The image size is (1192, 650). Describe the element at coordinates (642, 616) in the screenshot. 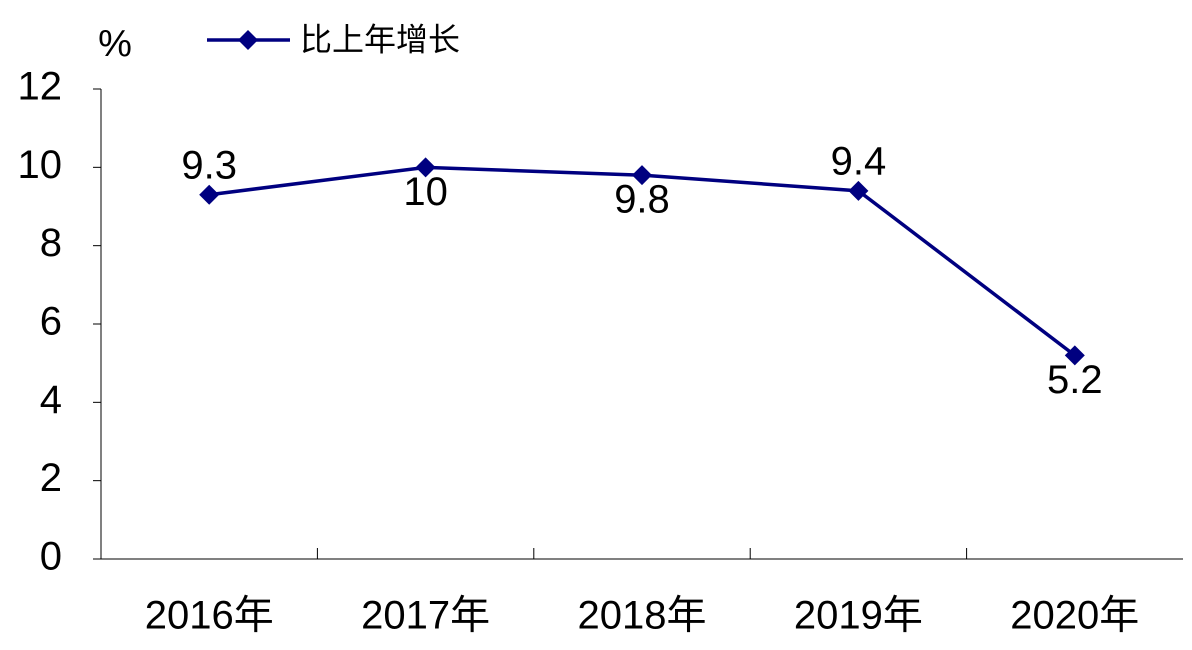

I see `x-tick-label: 2018年` at that location.